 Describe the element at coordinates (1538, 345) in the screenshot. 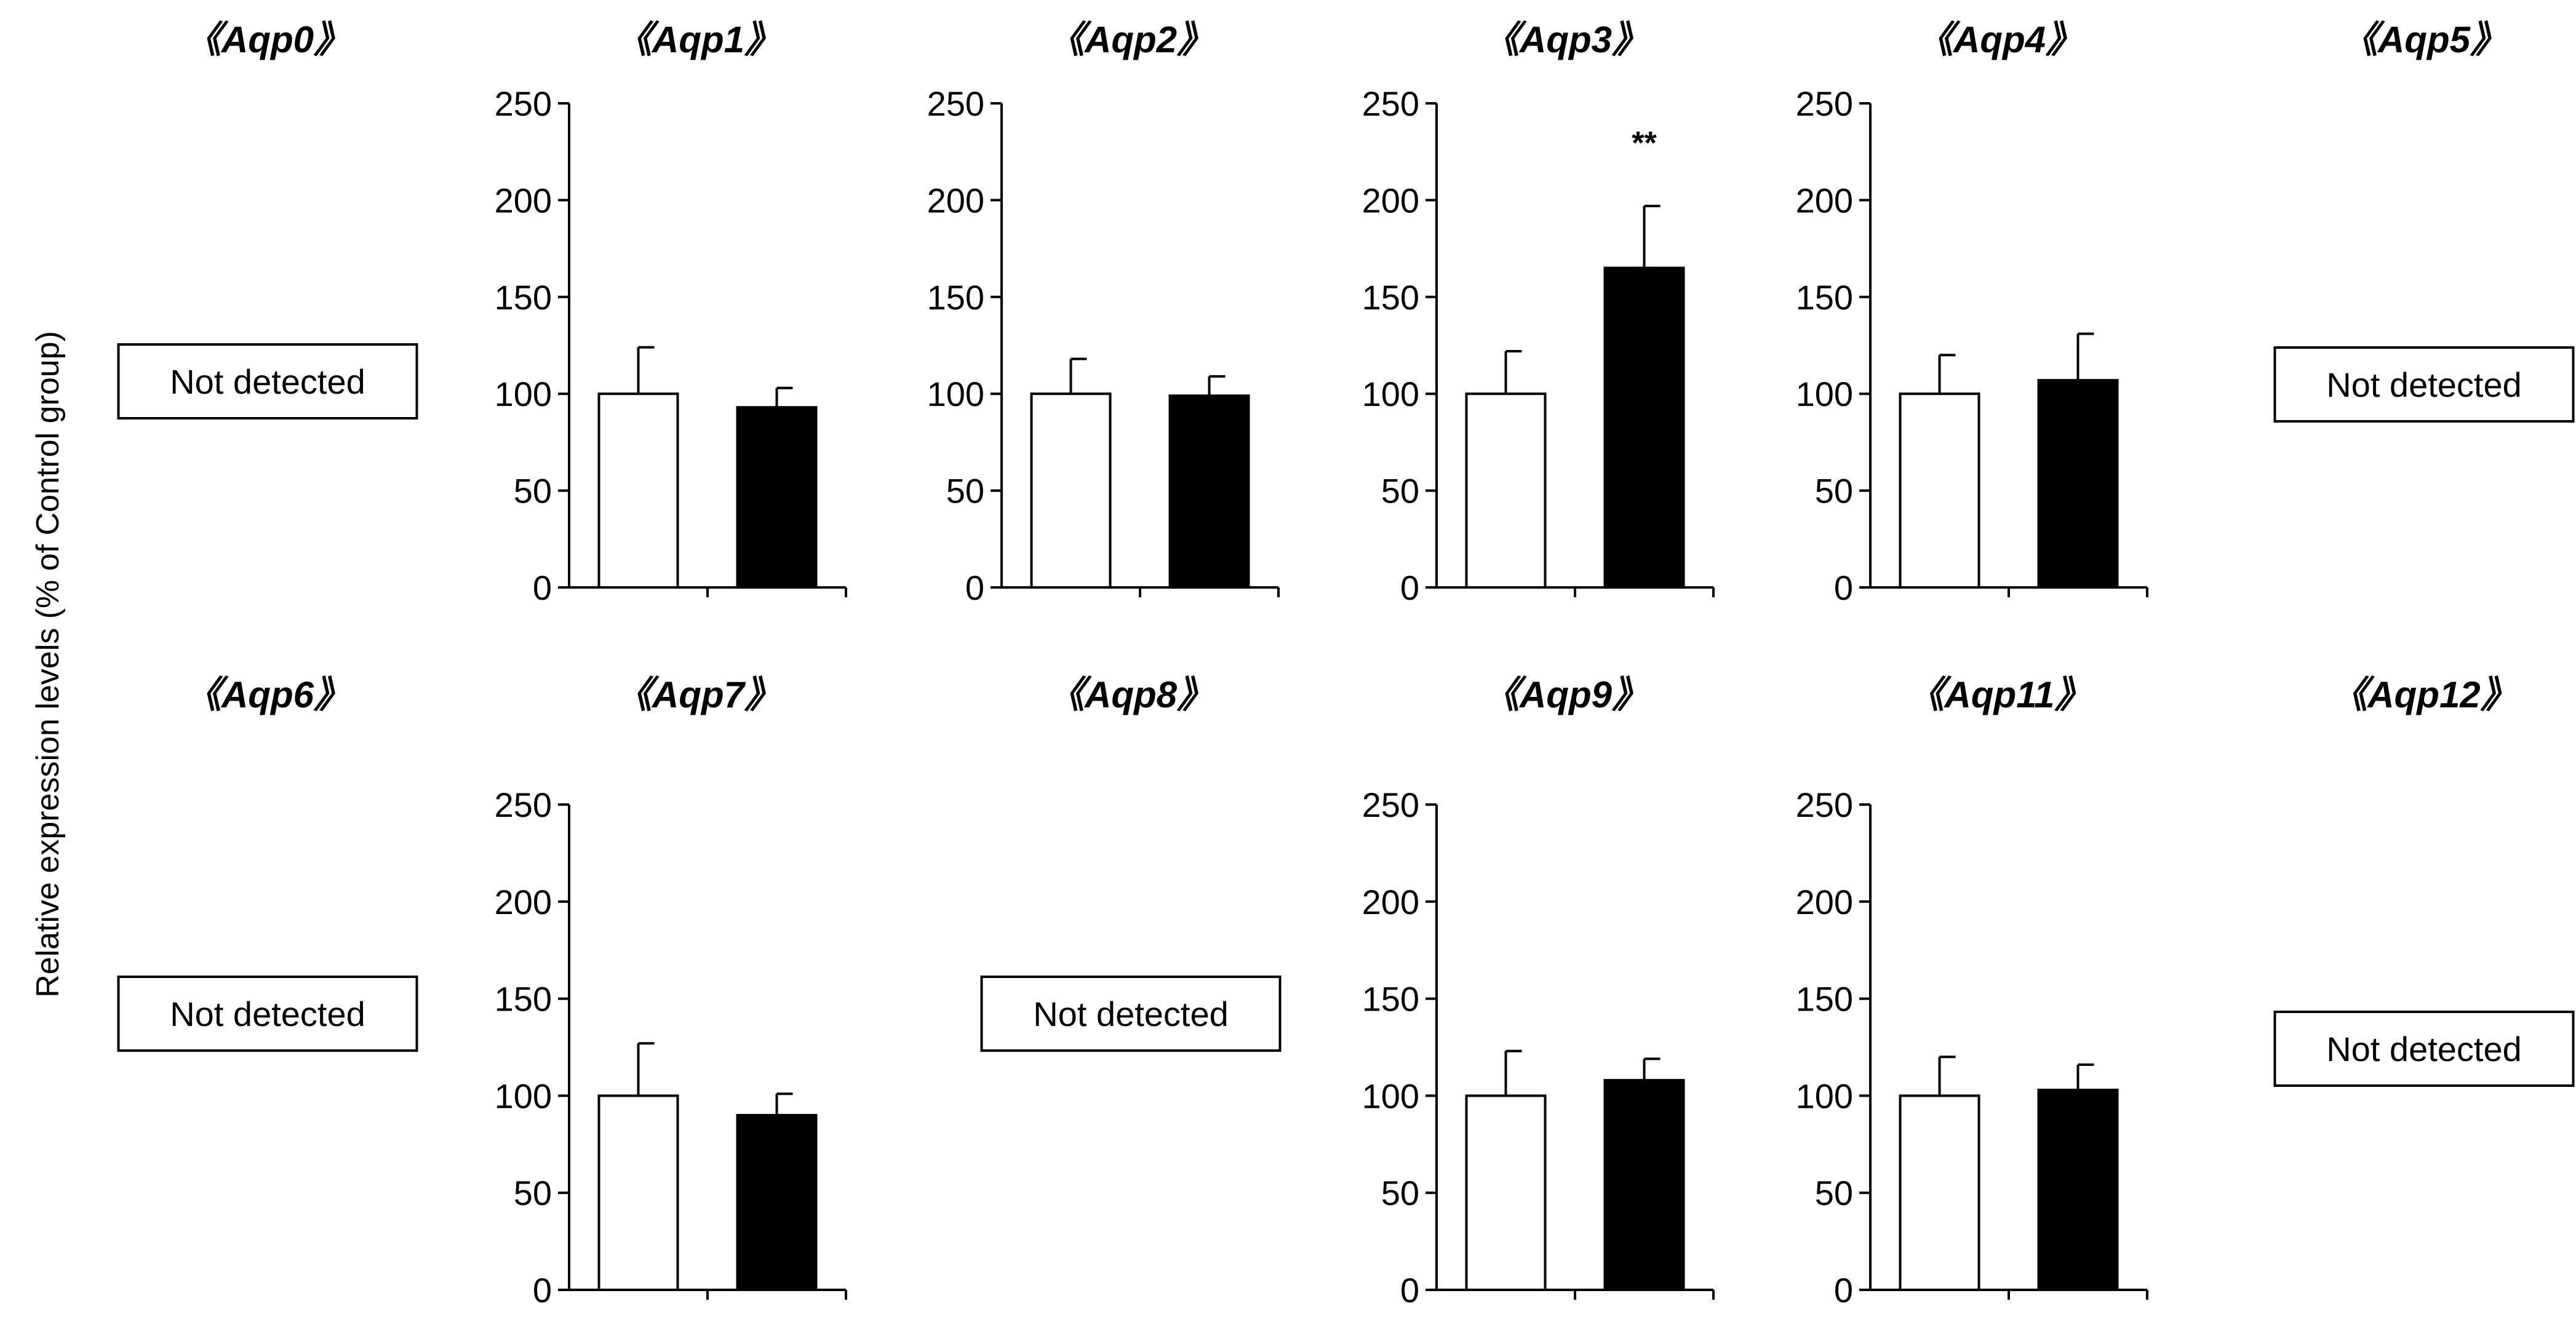

I see `bar-chart: 0 50 100 150 200 250 **` at that location.